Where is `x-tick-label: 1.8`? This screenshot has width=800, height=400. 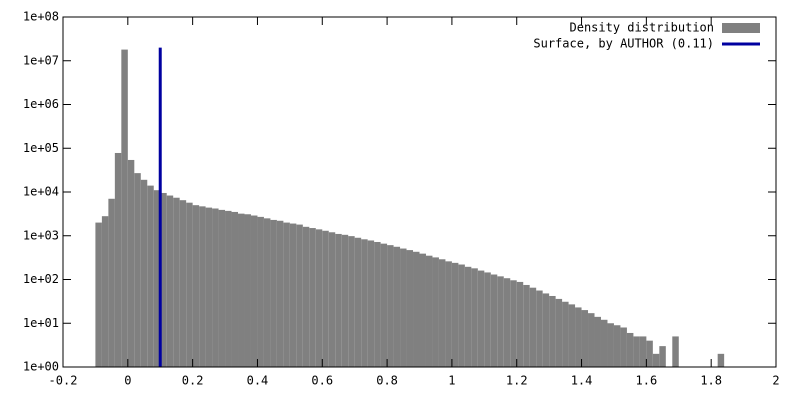 x-tick-label: 1.8 is located at coordinates (711, 381).